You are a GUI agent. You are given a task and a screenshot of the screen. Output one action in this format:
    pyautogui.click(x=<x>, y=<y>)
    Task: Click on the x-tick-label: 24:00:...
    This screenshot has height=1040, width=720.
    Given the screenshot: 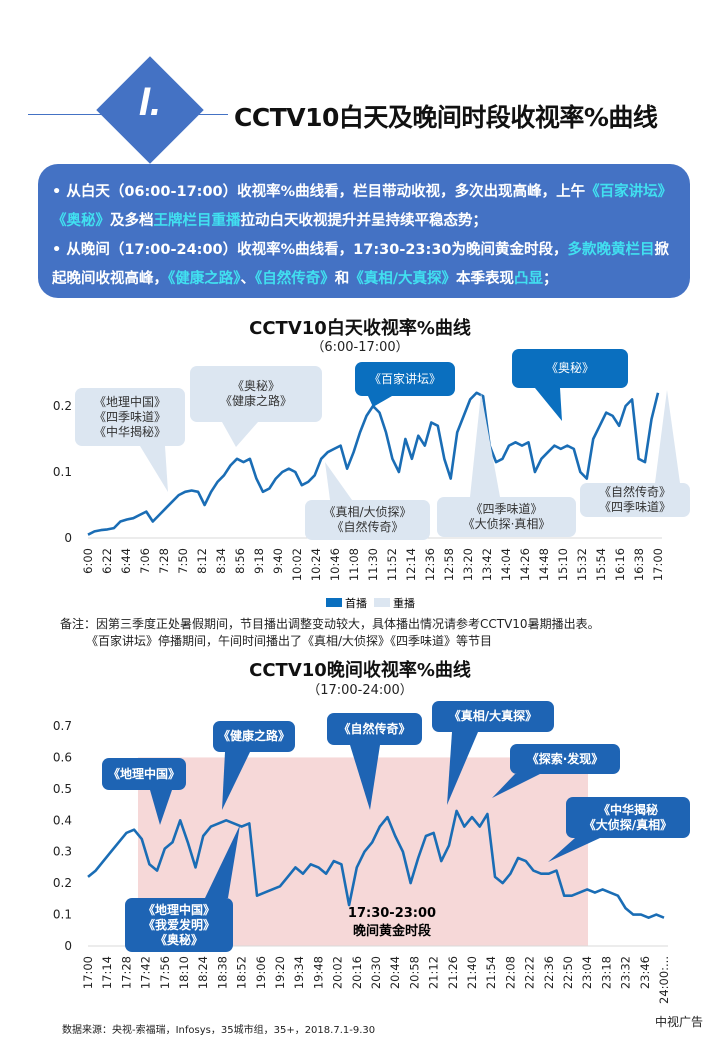 What is the action you would take?
    pyautogui.click(x=664, y=980)
    